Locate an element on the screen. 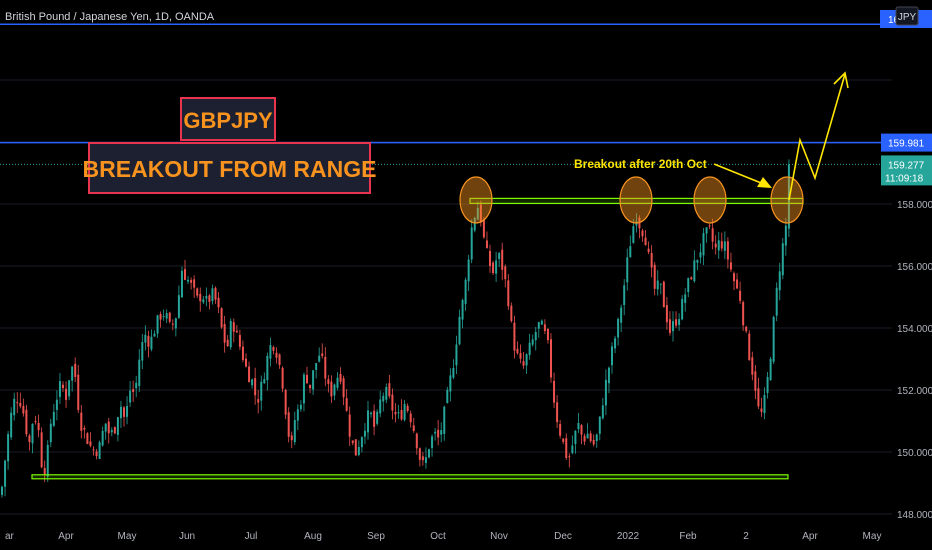  breakout-note: Breakout after 20th Oct is located at coordinates (640, 164).